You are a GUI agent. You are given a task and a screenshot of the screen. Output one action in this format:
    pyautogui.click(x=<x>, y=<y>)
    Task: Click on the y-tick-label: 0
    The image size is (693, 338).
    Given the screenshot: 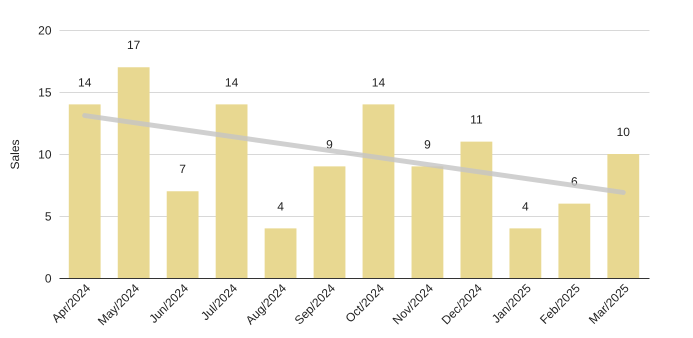 What is the action you would take?
    pyautogui.click(x=48, y=279)
    